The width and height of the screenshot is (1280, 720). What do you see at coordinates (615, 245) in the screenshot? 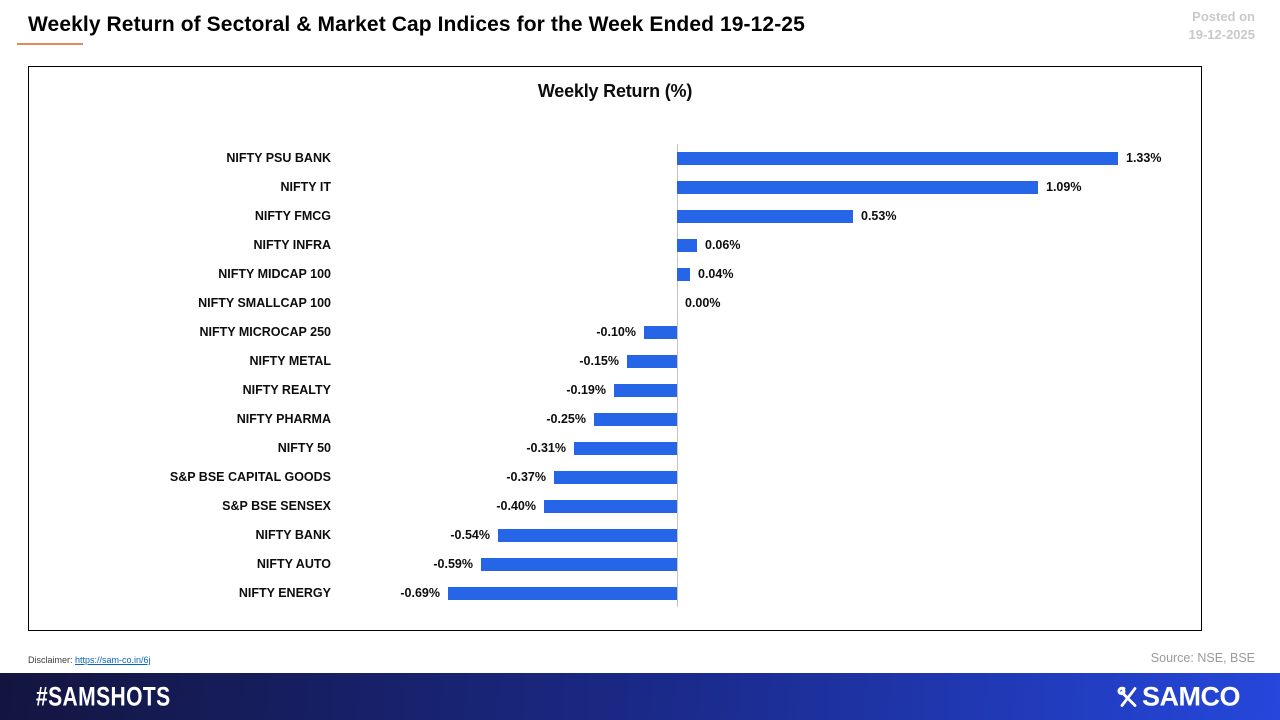
I see `chart-row: NIFTY INFRA 0.06%` at bounding box center [615, 245].